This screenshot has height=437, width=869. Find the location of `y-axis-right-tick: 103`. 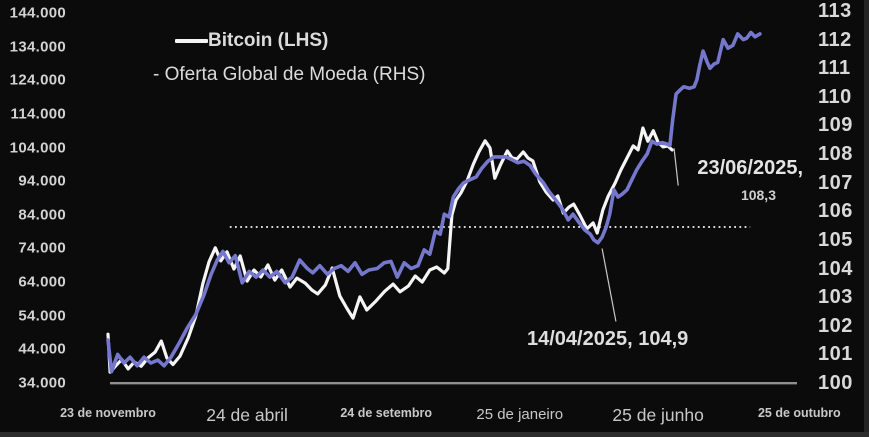

y-axis-right-tick: 103 is located at coordinates (835, 297).